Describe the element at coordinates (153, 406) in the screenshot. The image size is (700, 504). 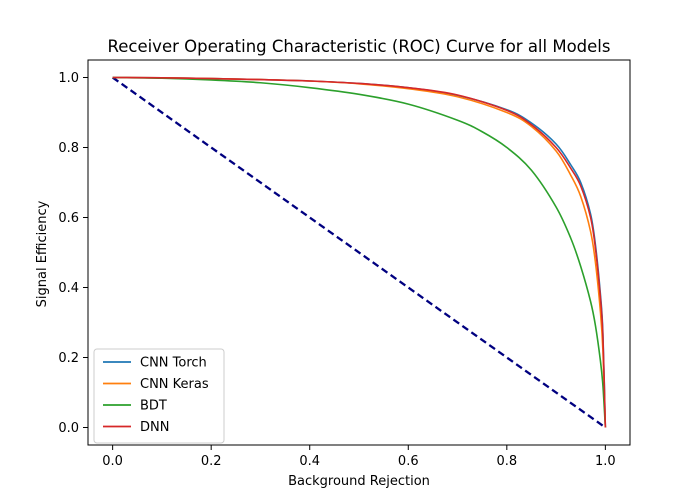
I see `legend-label: BDT` at that location.